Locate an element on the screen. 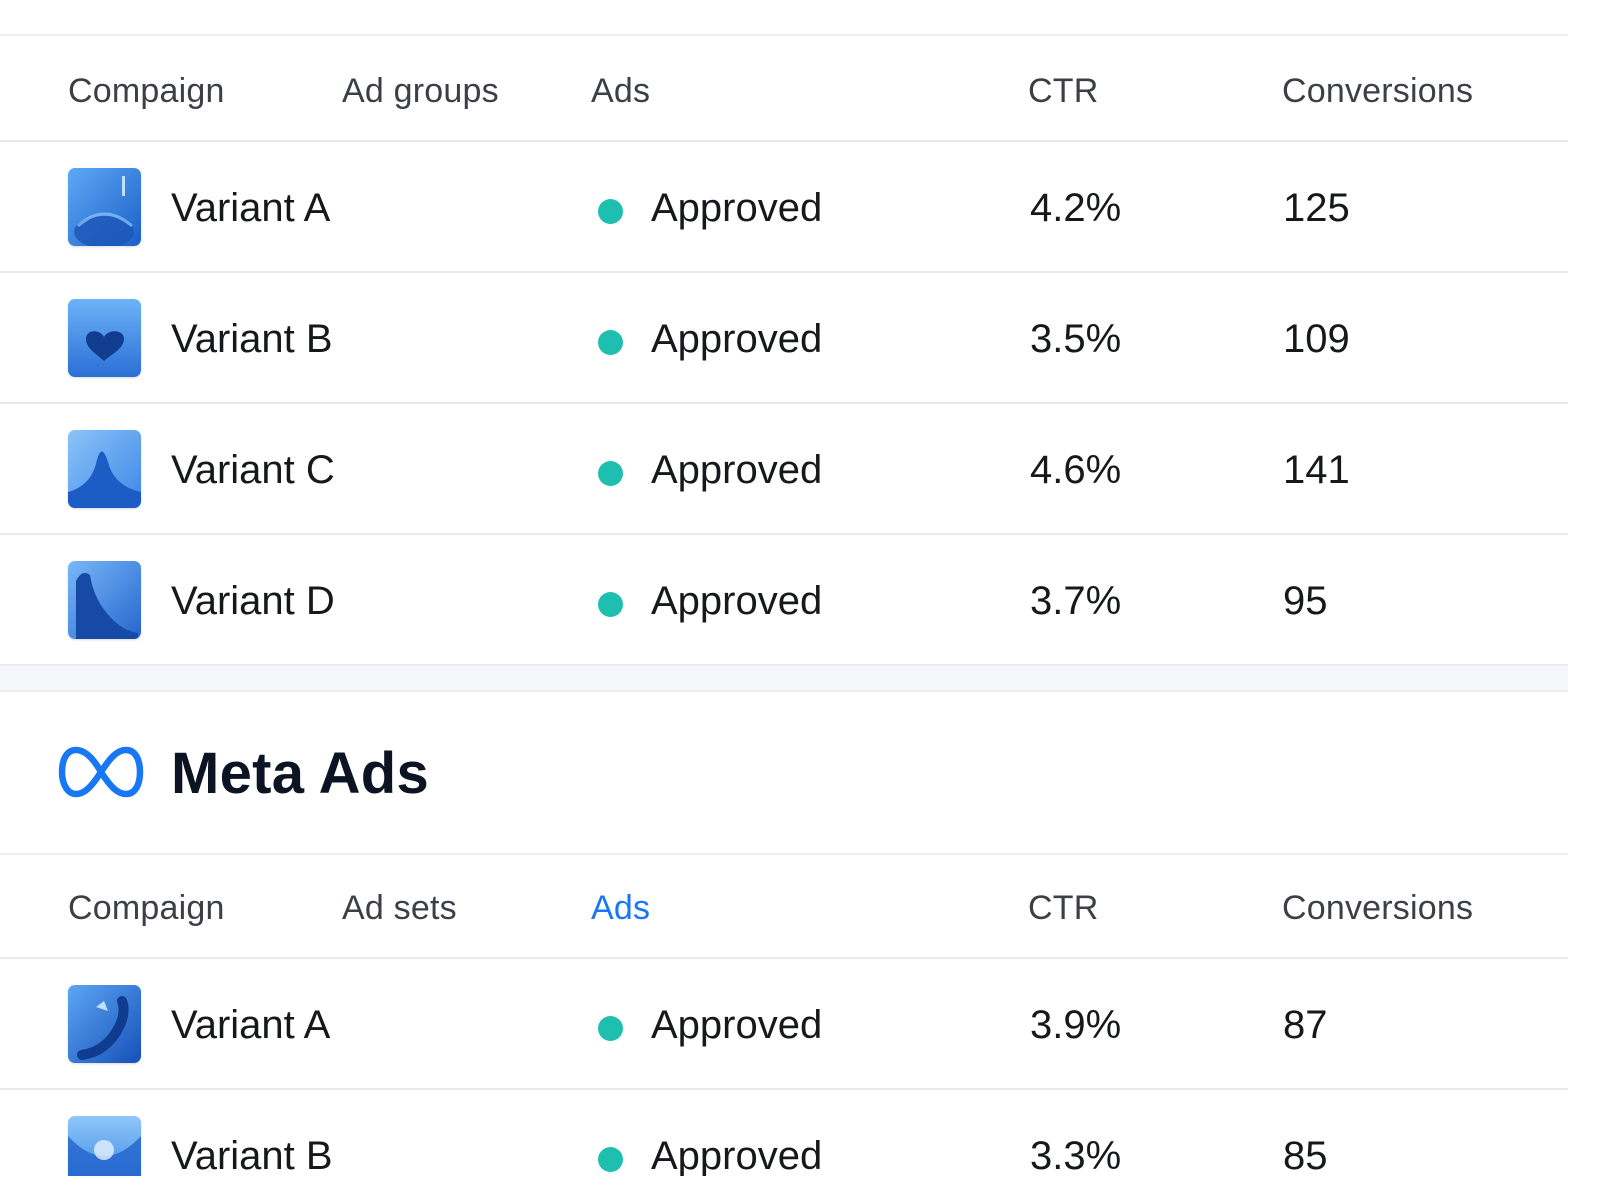 Image resolution: width=1600 pixels, height=1200 pixels. table-row: Variant B Approved 3.3% 85 is located at coordinates (784, 1133).